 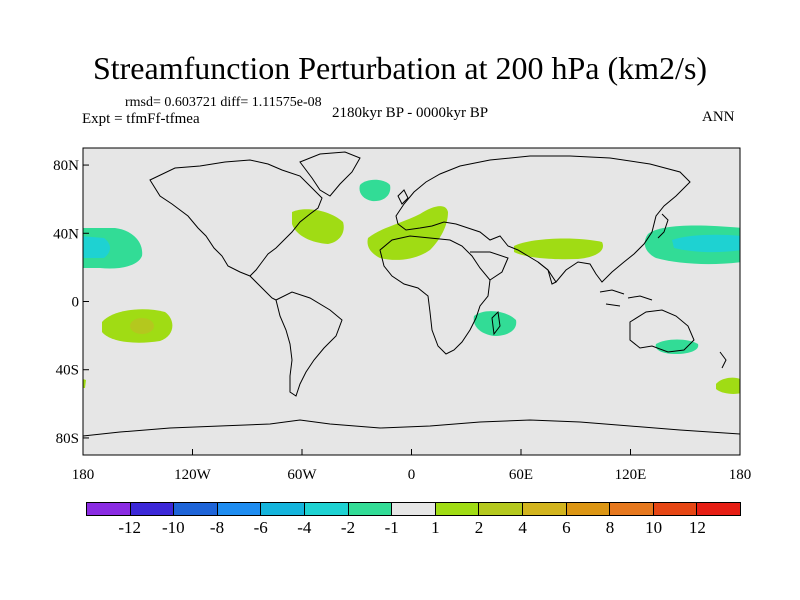 What do you see at coordinates (663, 226) in the screenshot?
I see `coast-japan` at bounding box center [663, 226].